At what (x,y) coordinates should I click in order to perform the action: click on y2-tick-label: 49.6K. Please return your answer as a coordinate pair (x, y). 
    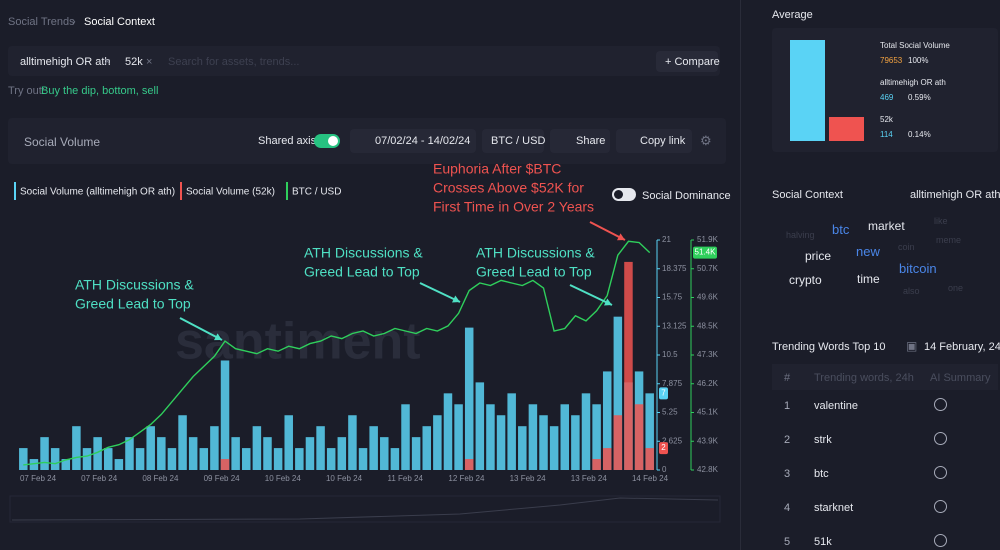
    Looking at the image, I should click on (708, 297).